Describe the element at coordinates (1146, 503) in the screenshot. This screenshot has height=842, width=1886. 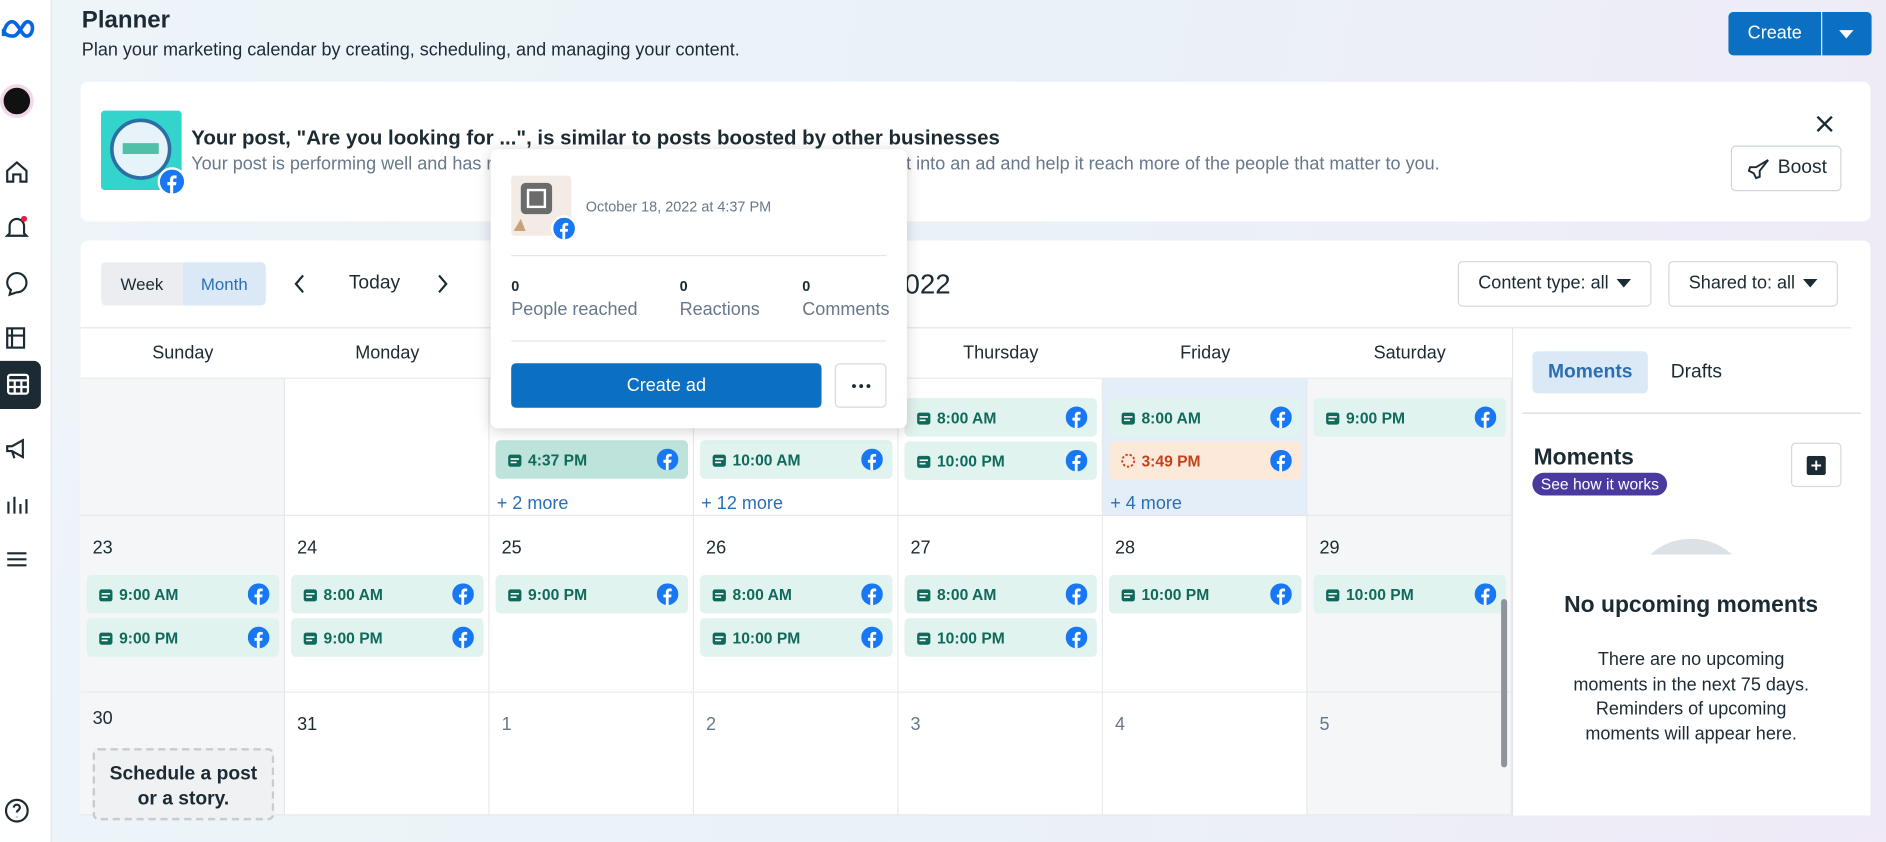
I see `more-link: + 4 more` at that location.